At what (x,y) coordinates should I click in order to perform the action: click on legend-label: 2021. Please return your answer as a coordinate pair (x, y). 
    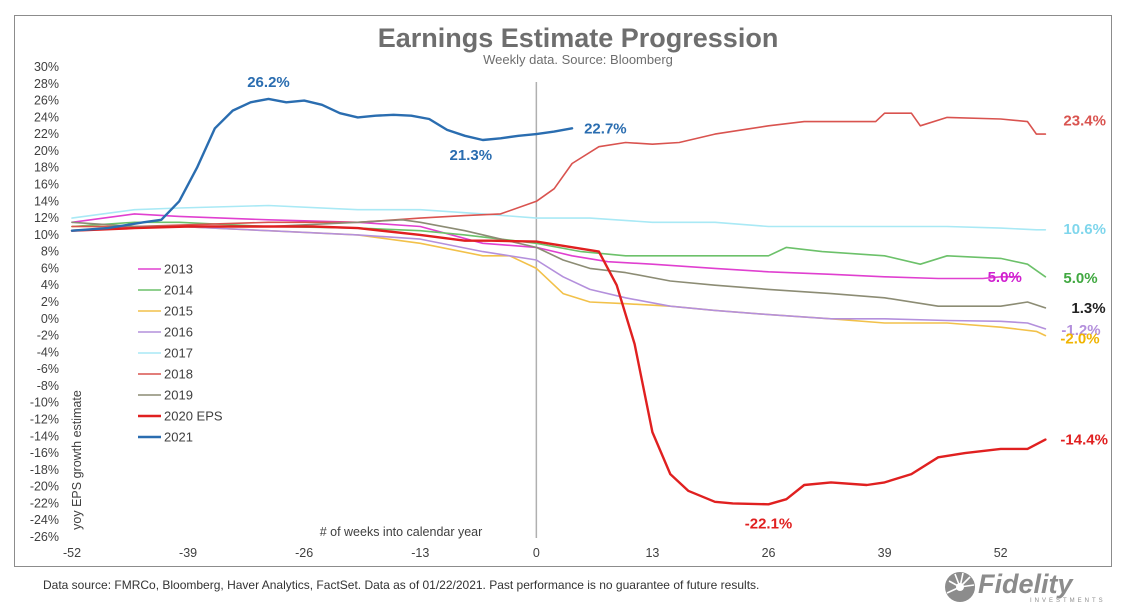
    Looking at the image, I should click on (178, 437).